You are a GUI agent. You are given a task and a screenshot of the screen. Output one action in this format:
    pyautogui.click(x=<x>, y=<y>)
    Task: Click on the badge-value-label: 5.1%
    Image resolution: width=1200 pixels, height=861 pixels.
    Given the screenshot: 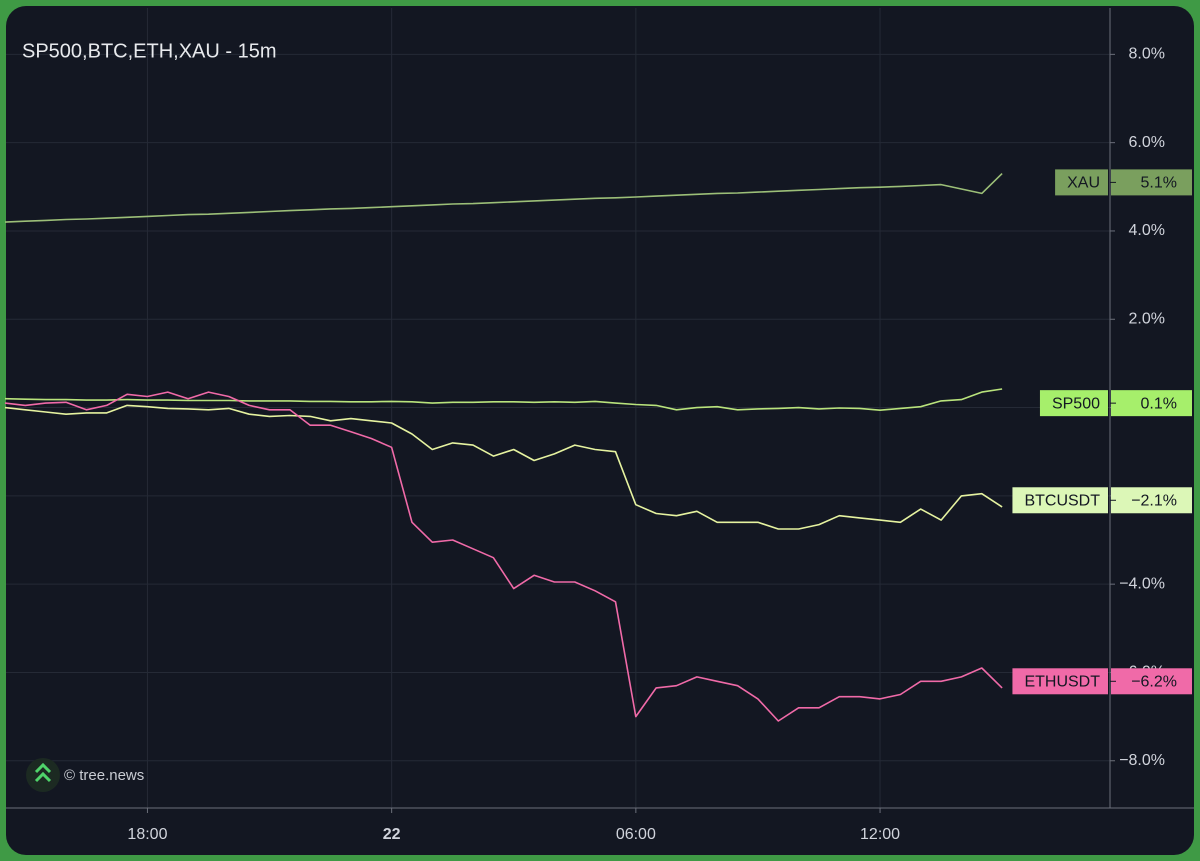 What is the action you would take?
    pyautogui.click(x=1159, y=183)
    